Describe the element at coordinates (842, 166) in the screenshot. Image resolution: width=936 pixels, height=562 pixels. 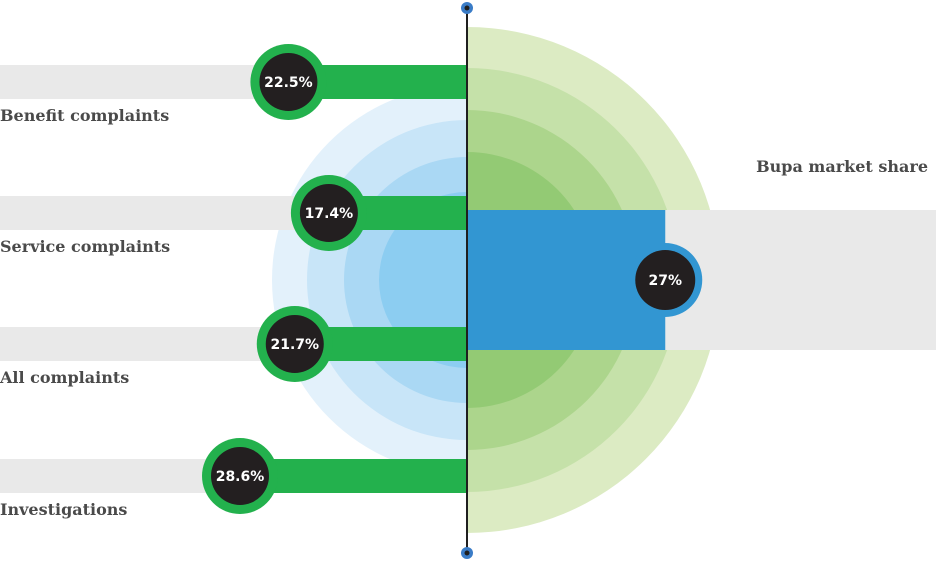
I see `market-share-label: Bupa market share` at that location.